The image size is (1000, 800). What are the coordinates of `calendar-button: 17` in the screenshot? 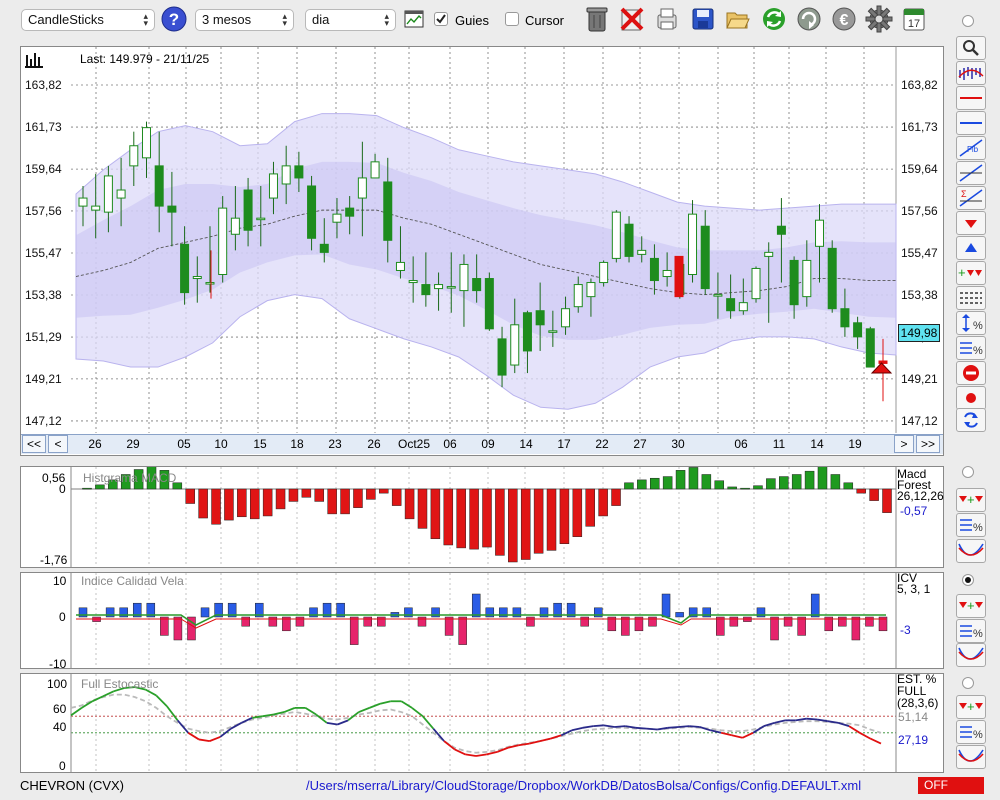 It's located at (914, 19).